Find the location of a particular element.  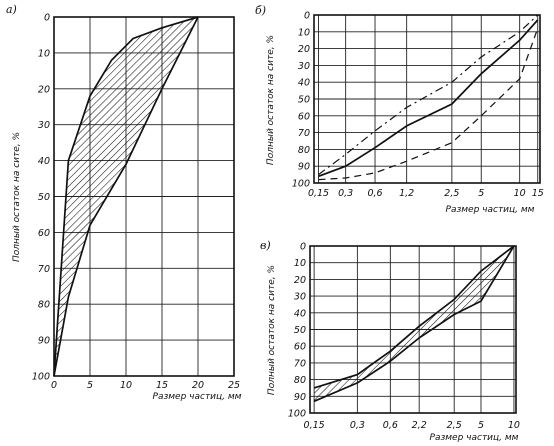

panel-label: б) is located at coordinates (260, 10).